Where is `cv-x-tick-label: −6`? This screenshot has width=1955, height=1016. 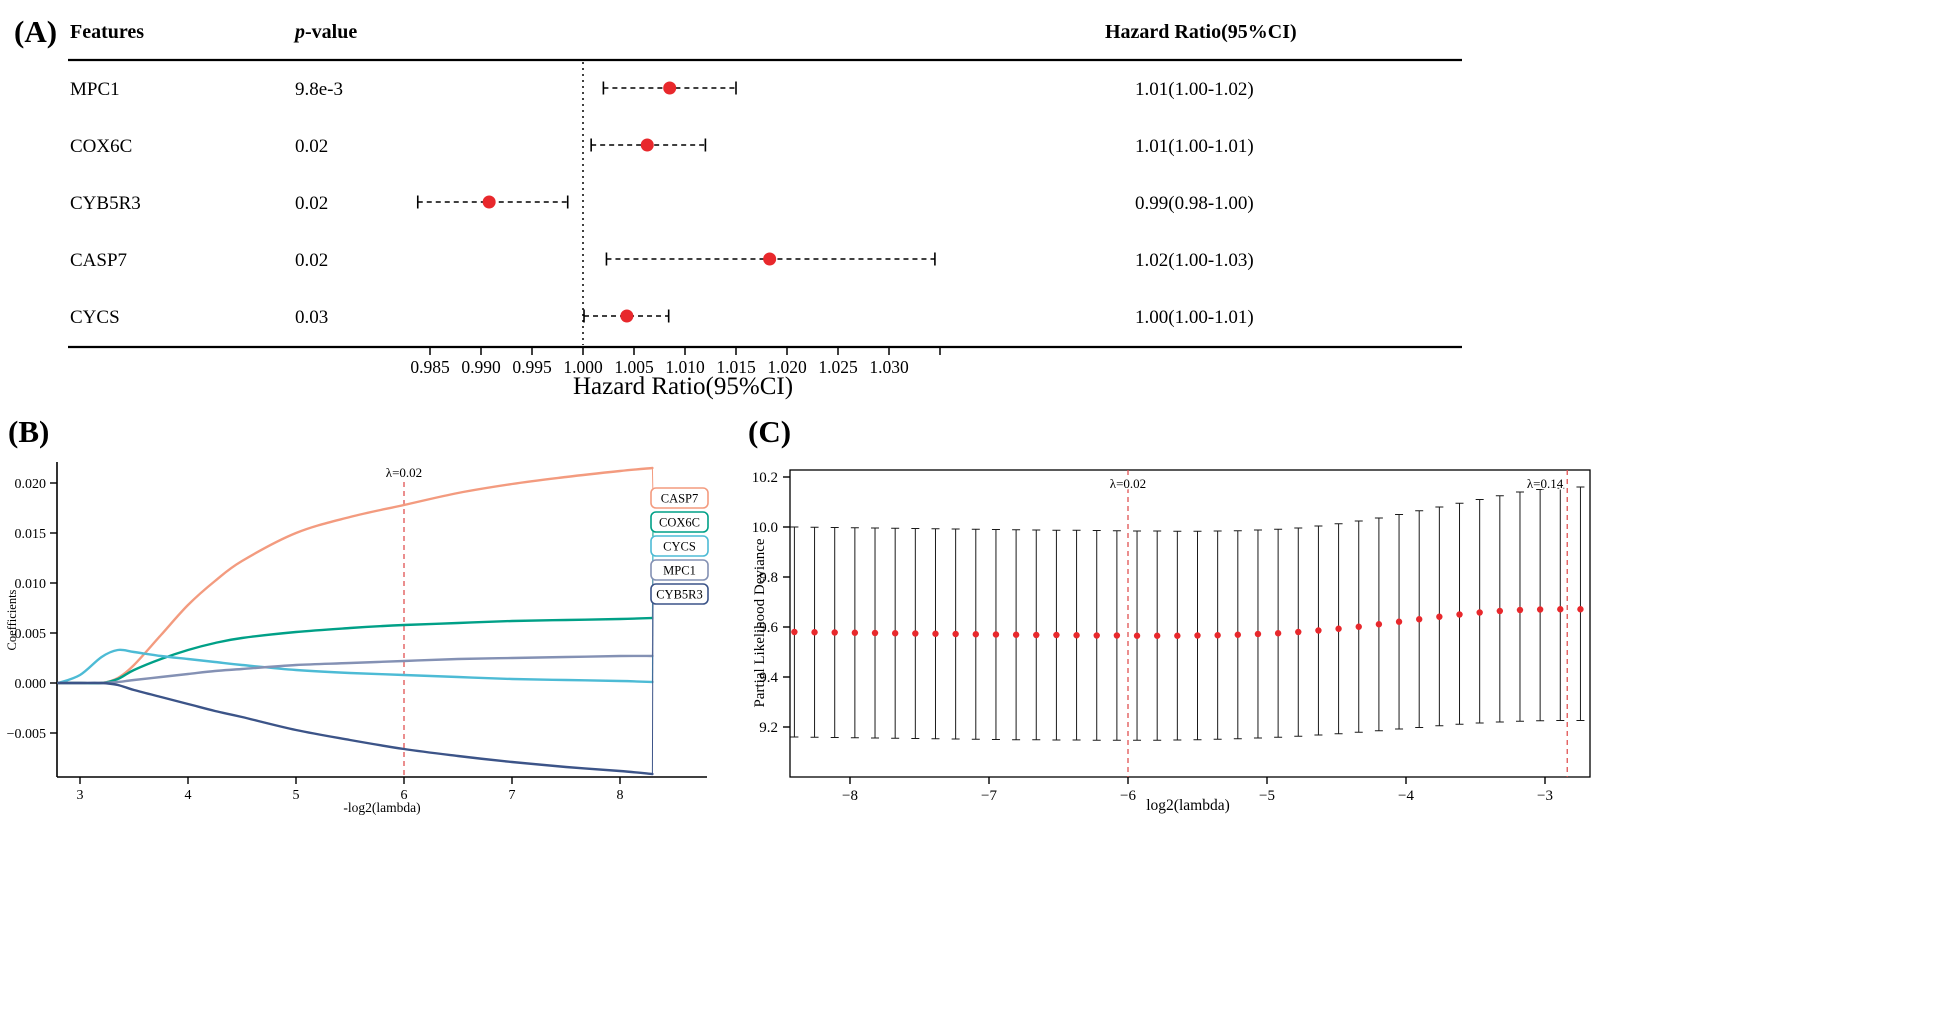 cv-x-tick-label: −6 is located at coordinates (1128, 796).